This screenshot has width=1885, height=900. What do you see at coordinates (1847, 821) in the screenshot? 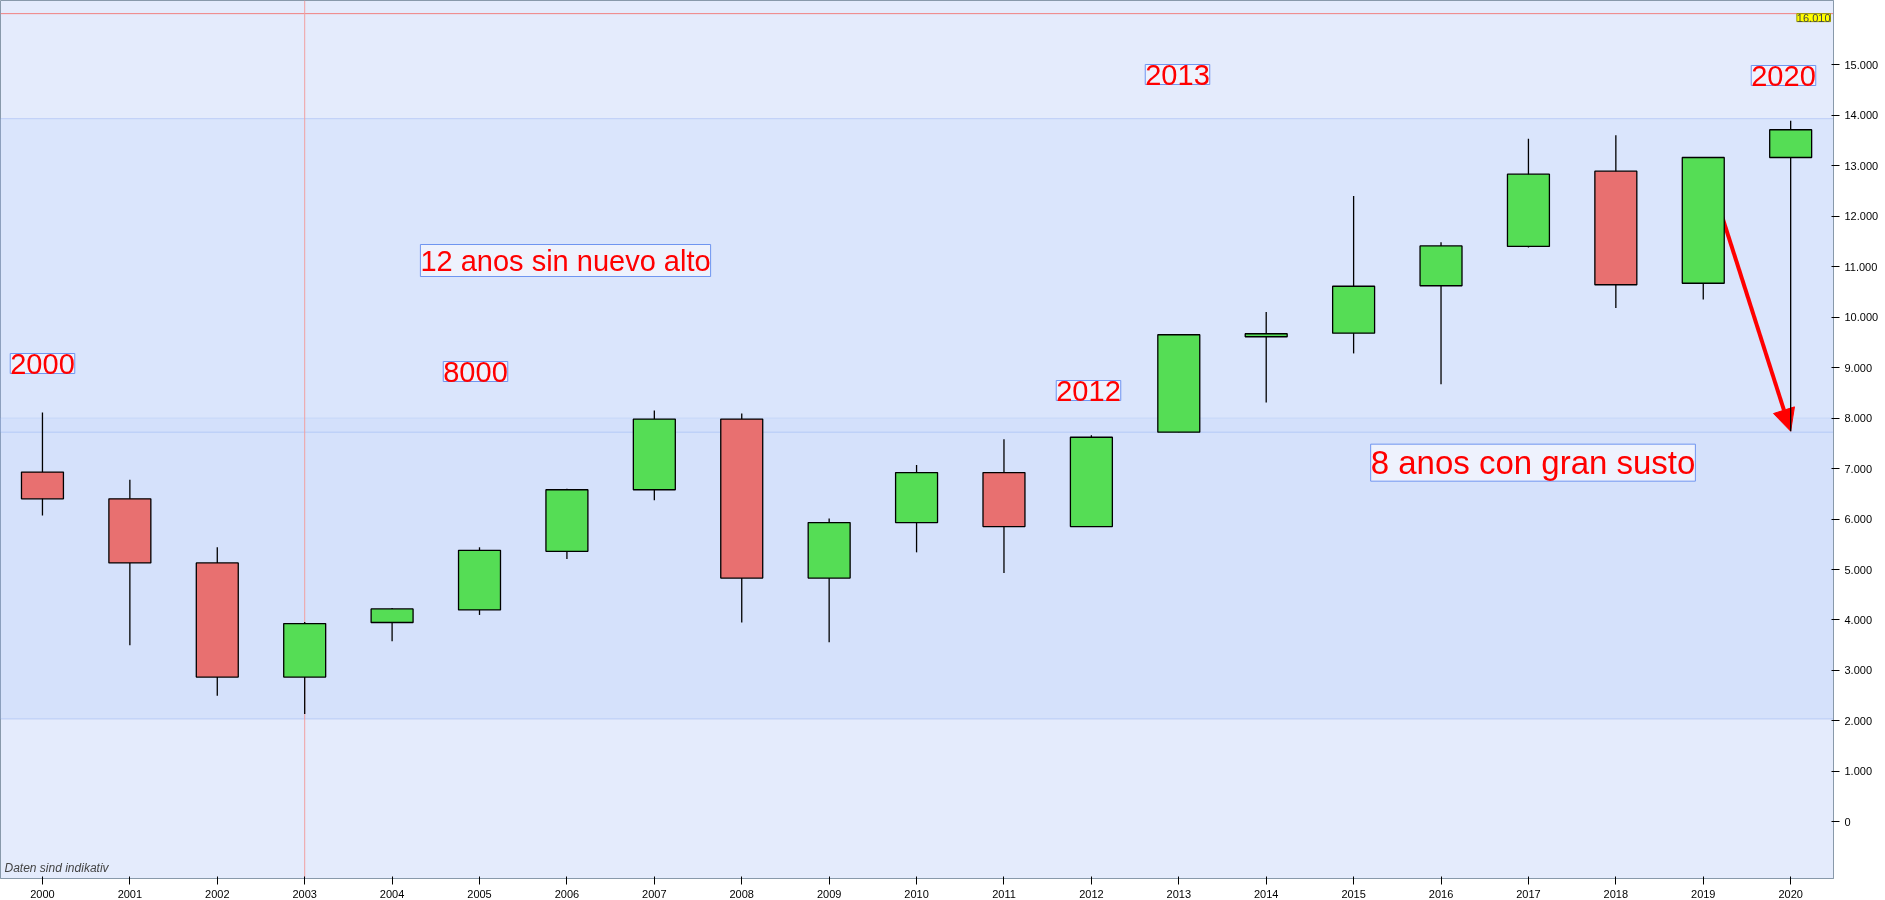
I see `y-tick-label: 0` at bounding box center [1847, 821].